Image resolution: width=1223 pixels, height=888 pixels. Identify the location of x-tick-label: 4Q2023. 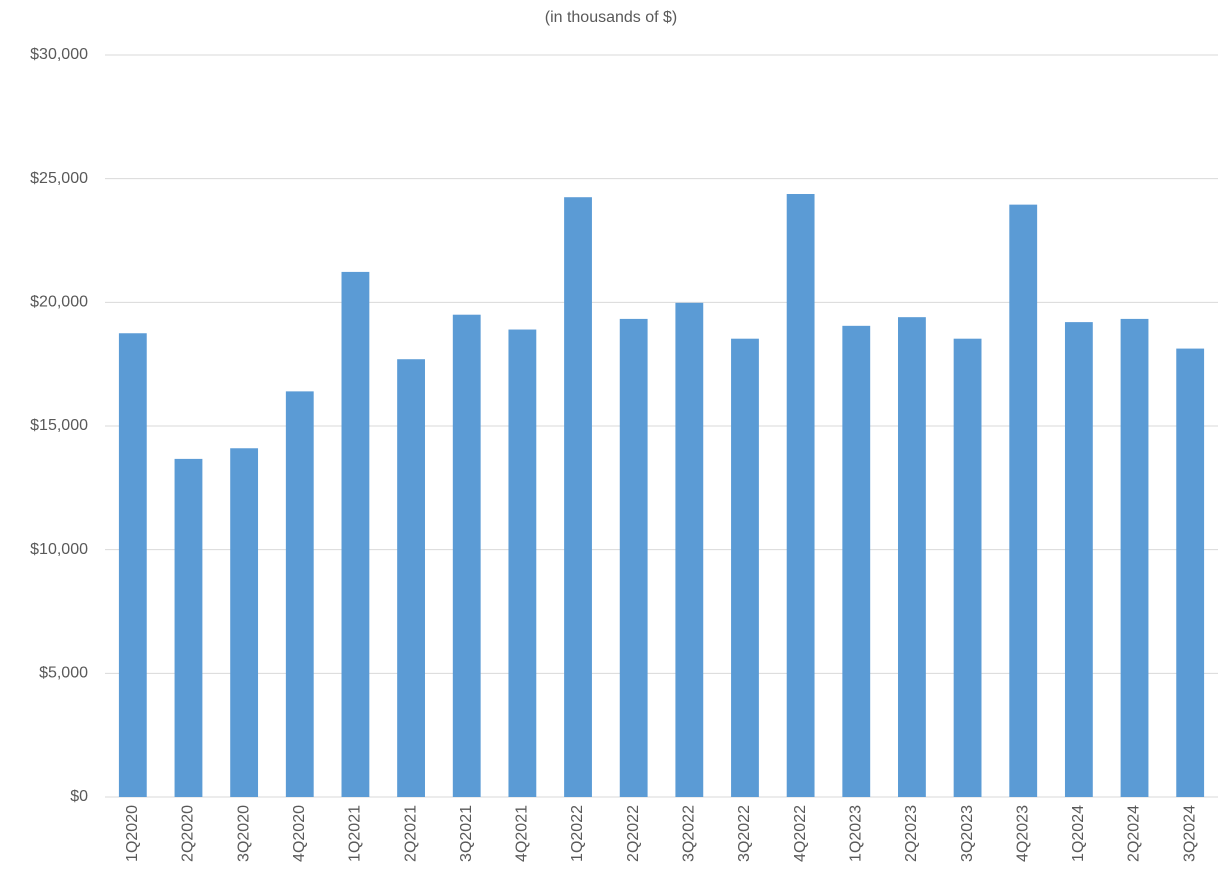
(1022, 833).